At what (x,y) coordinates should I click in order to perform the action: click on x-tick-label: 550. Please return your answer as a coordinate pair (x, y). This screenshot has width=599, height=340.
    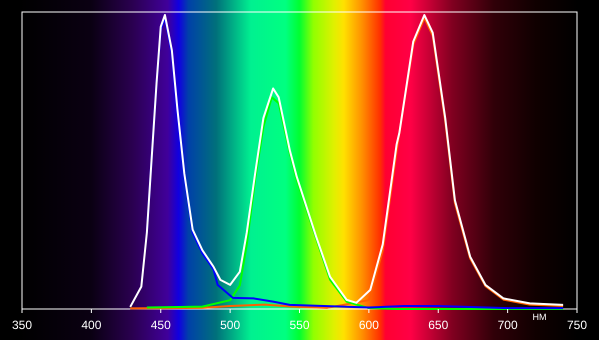
    Looking at the image, I should click on (299, 325).